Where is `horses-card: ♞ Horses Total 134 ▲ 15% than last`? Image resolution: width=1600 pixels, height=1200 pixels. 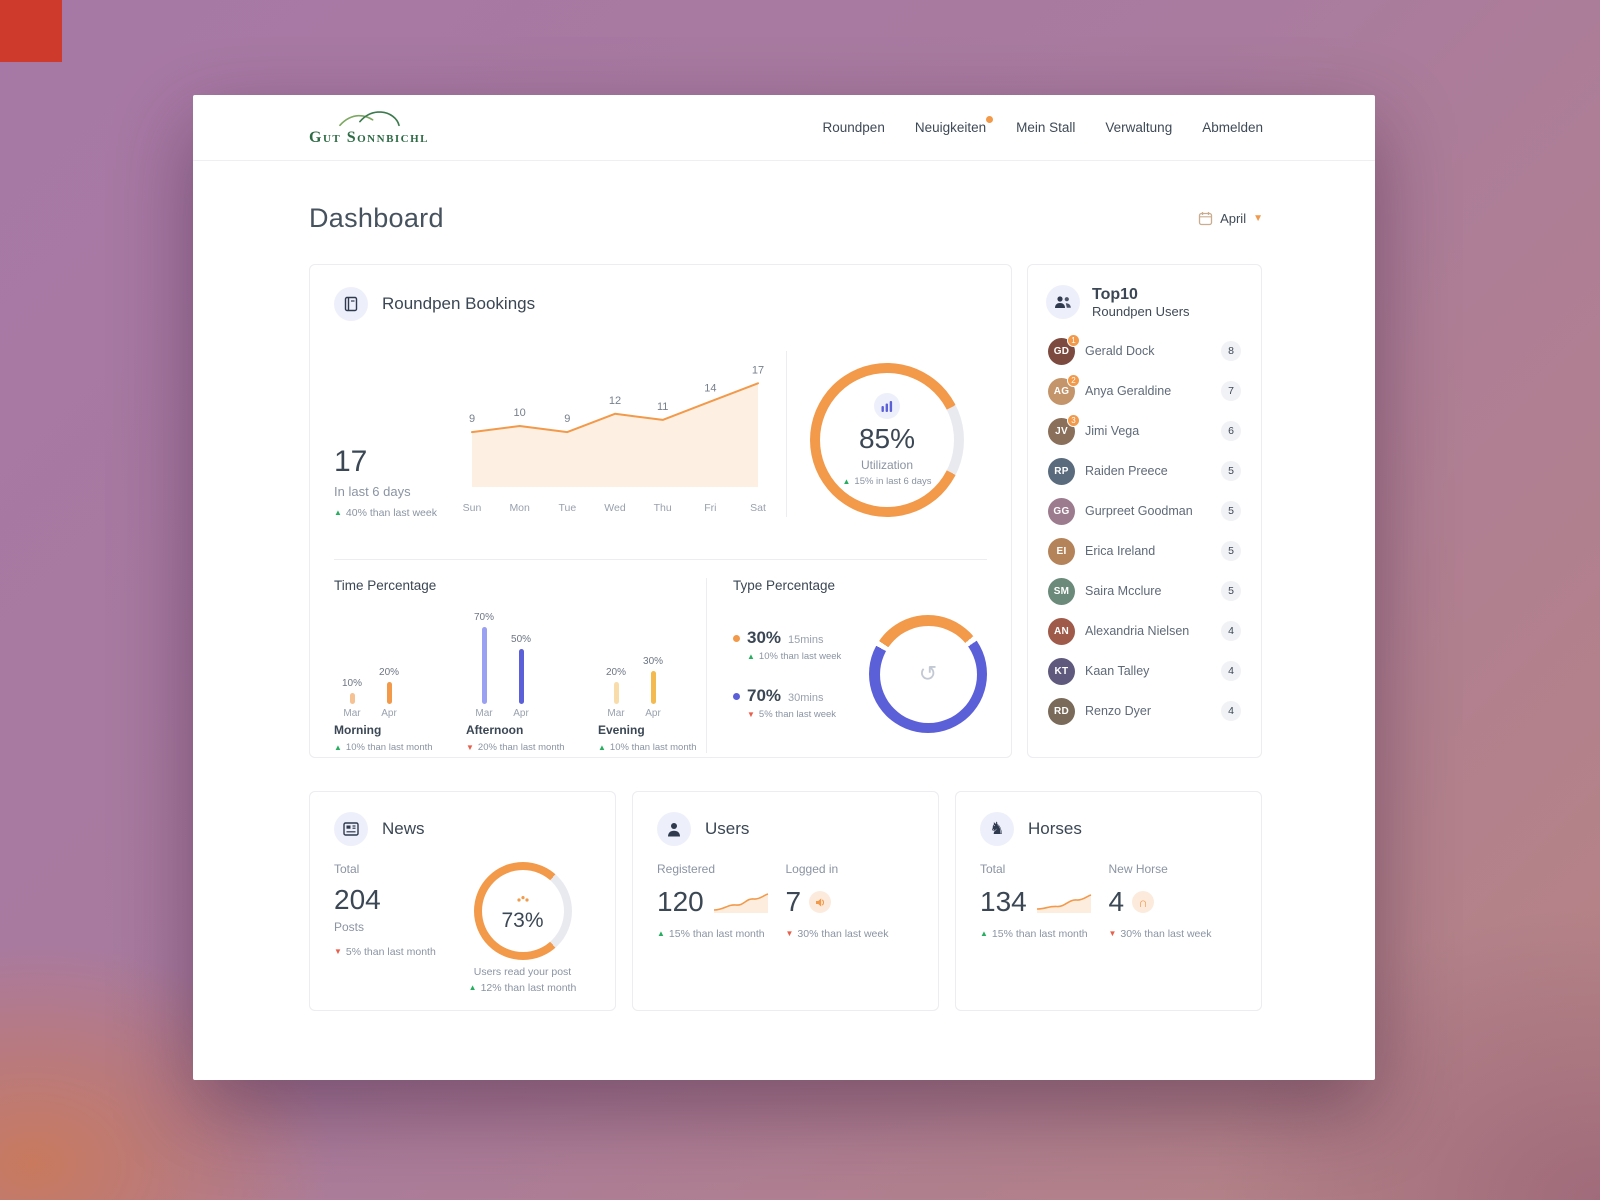 horses-card: ♞ Horses Total 134 ▲ 15% than last is located at coordinates (1108, 901).